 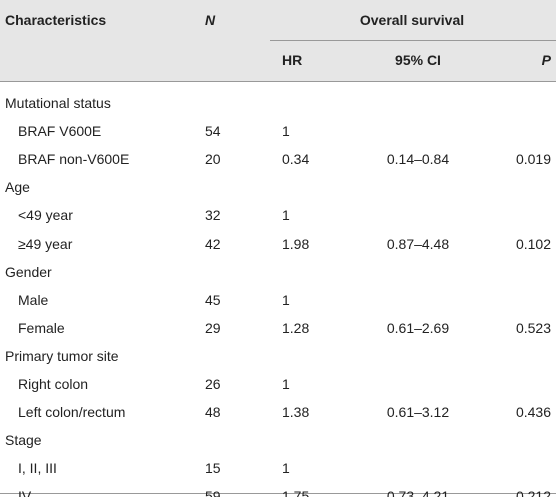 What do you see at coordinates (418, 412) in the screenshot?
I see `ci-value: 0.61–3.12` at bounding box center [418, 412].